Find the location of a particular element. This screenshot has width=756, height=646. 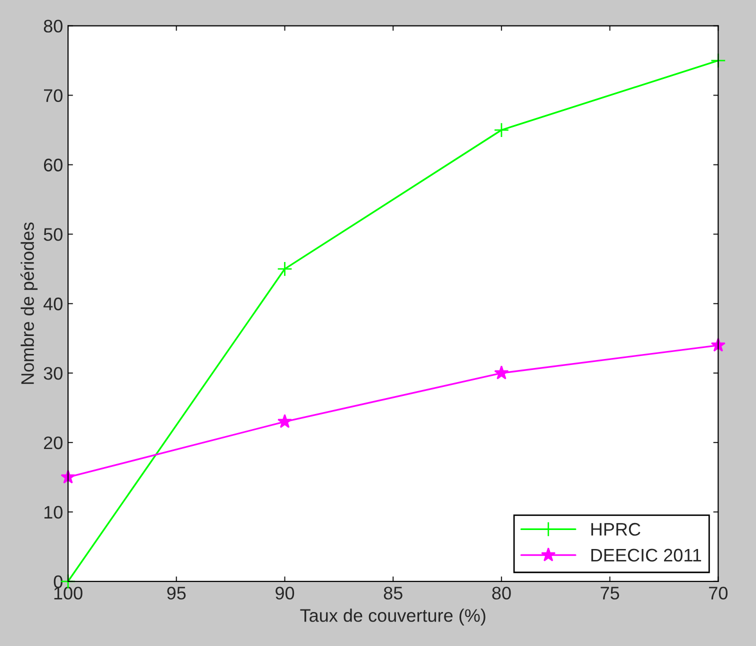

legend-label: HPRC is located at coordinates (615, 529).